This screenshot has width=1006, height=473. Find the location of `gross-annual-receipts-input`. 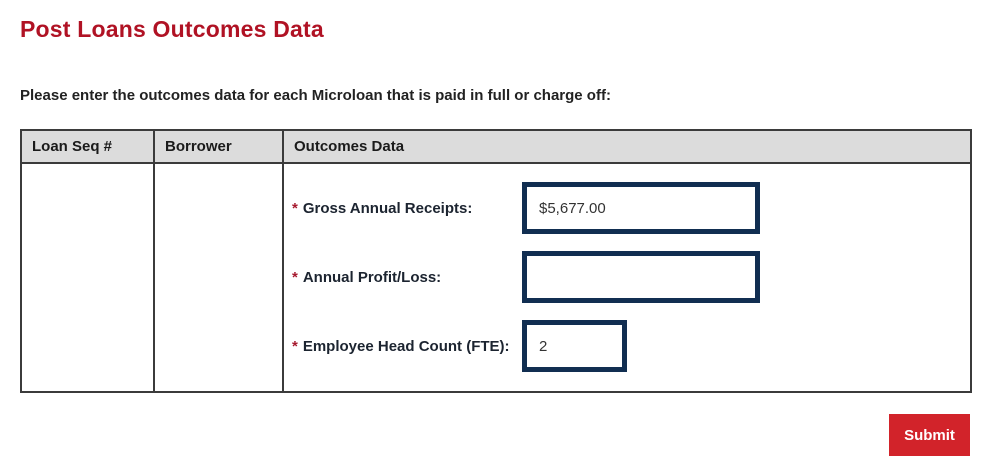

gross-annual-receipts-input is located at coordinates (641, 208).